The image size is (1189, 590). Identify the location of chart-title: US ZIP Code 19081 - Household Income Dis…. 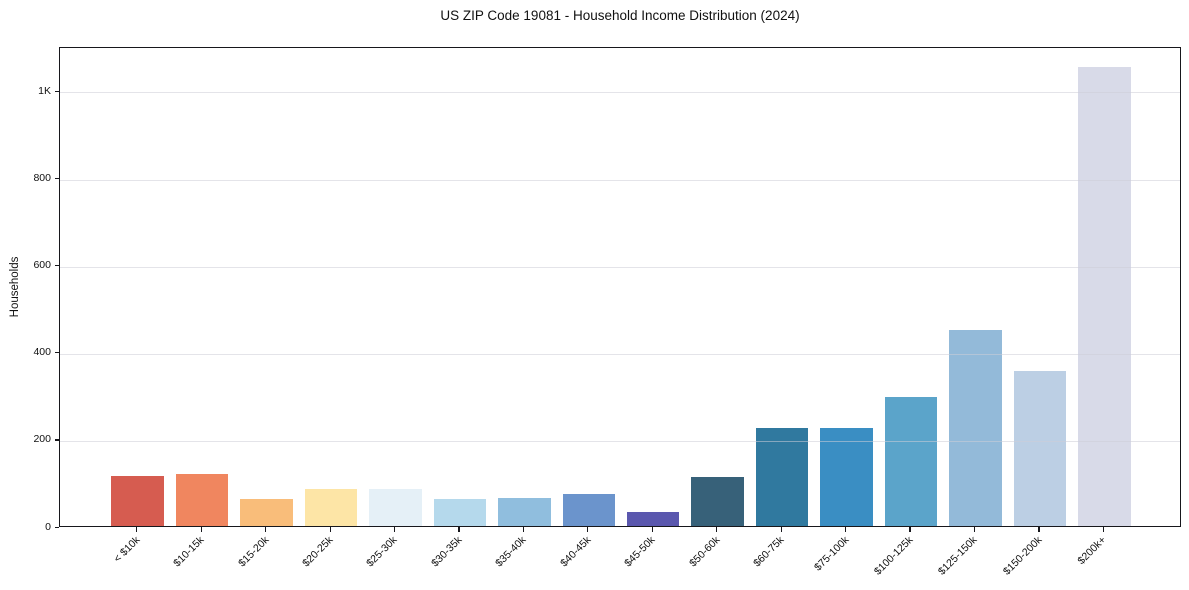
(620, 15).